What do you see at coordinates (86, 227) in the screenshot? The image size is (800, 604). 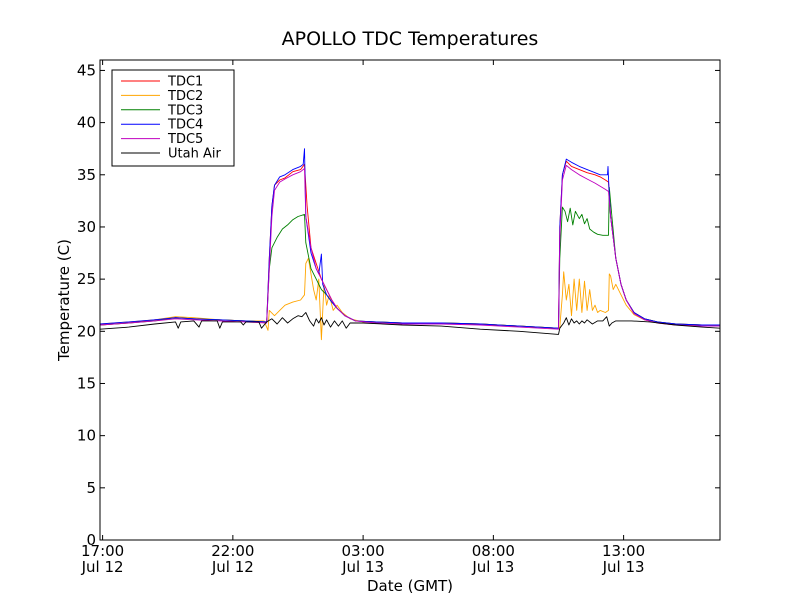 I see `y-tick-label: 30` at bounding box center [86, 227].